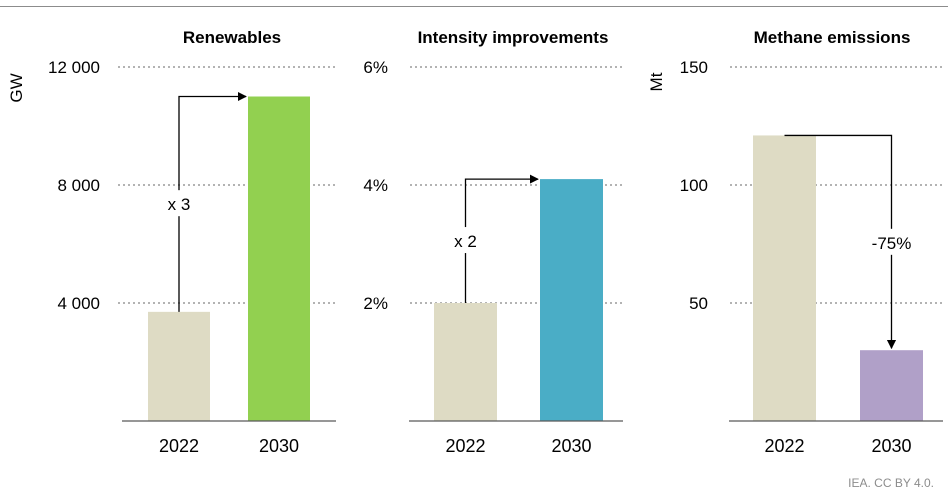  Describe the element at coordinates (375, 67) in the screenshot. I see `y-tick-label: 6%` at that location.